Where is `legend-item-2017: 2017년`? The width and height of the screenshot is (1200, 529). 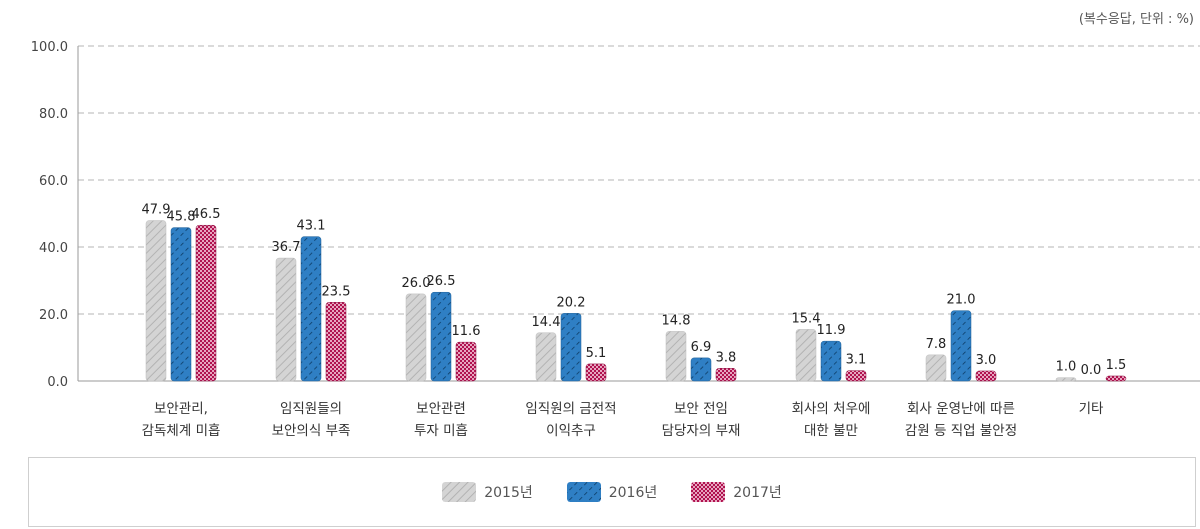 legend-item-2017: 2017년 is located at coordinates (736, 492).